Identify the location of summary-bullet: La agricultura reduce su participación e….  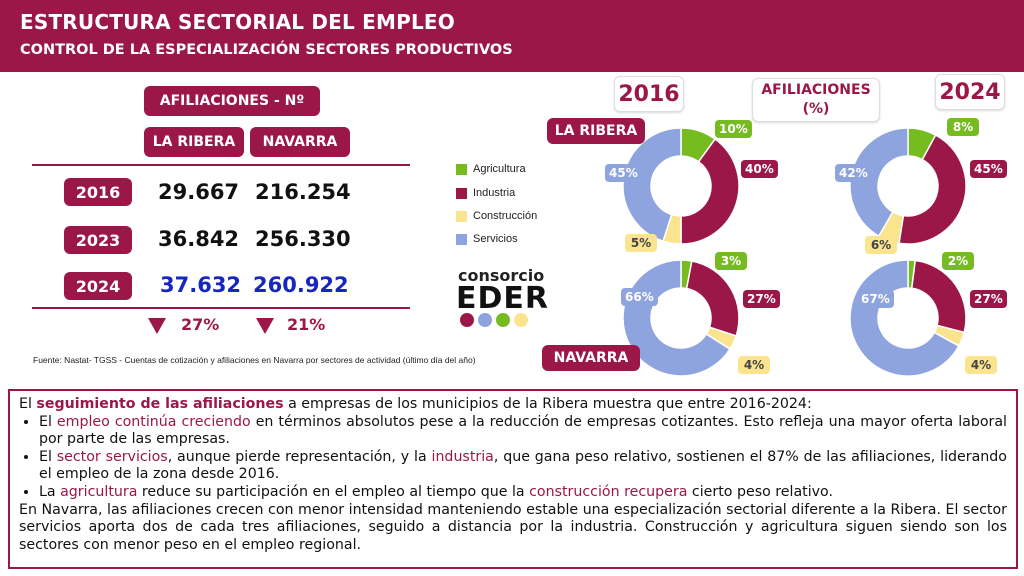
(523, 493).